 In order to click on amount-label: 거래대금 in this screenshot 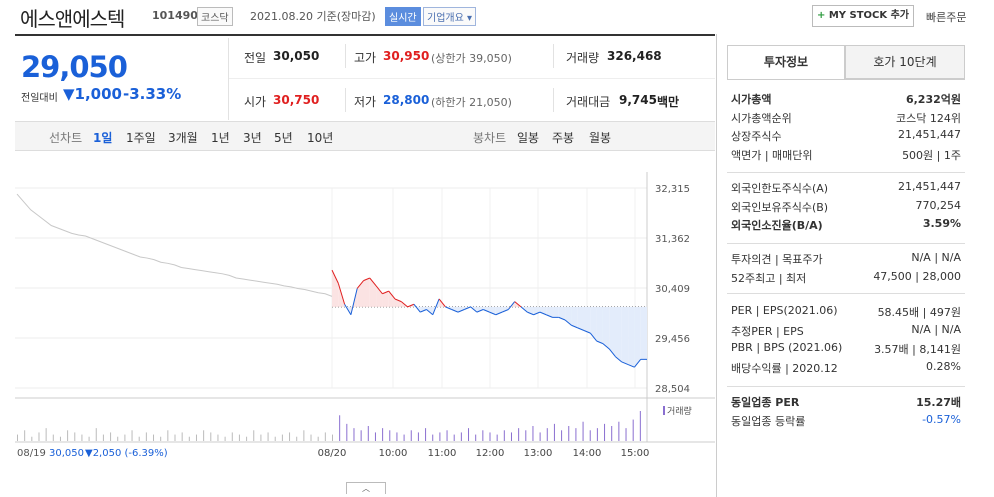, I will do `click(588, 102)`.